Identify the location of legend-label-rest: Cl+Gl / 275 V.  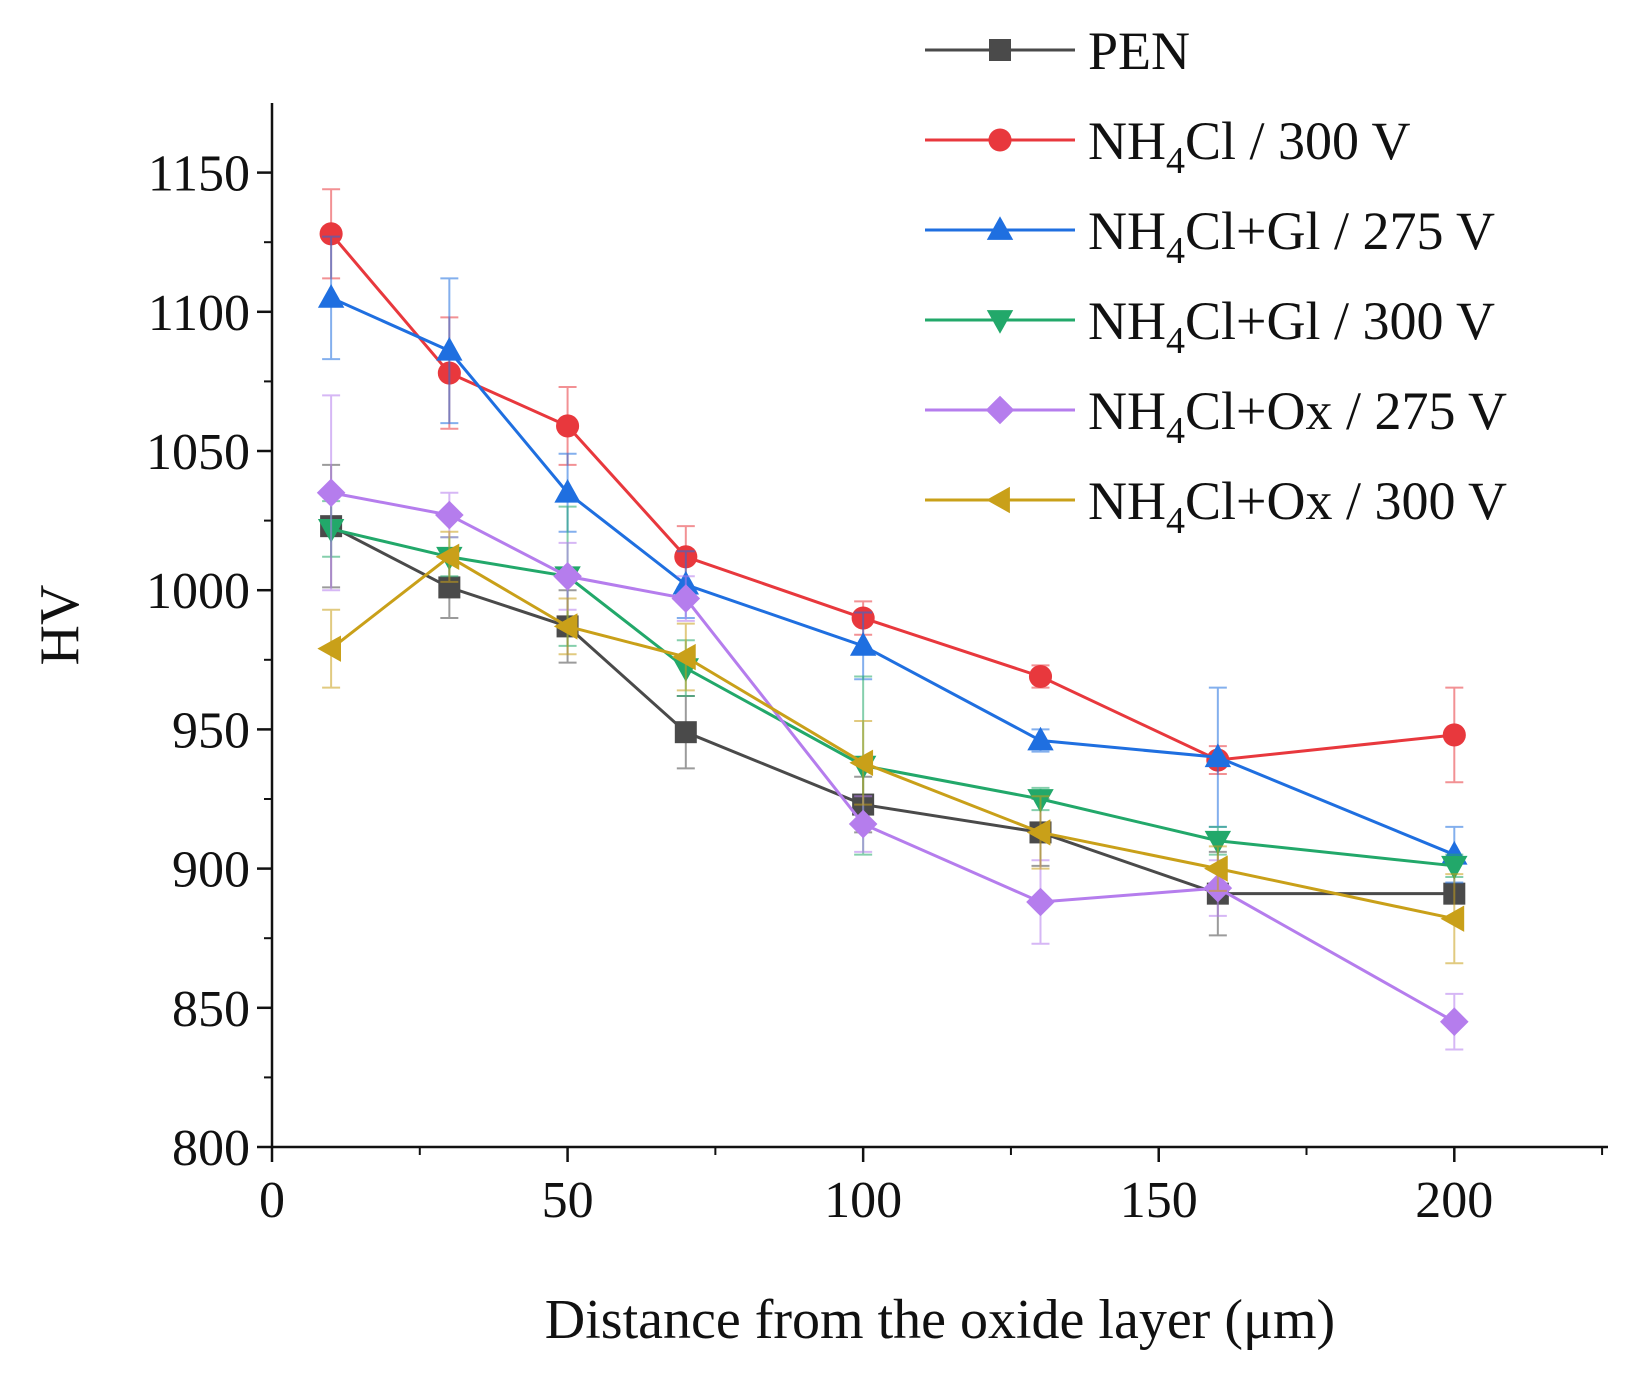
(1340, 231).